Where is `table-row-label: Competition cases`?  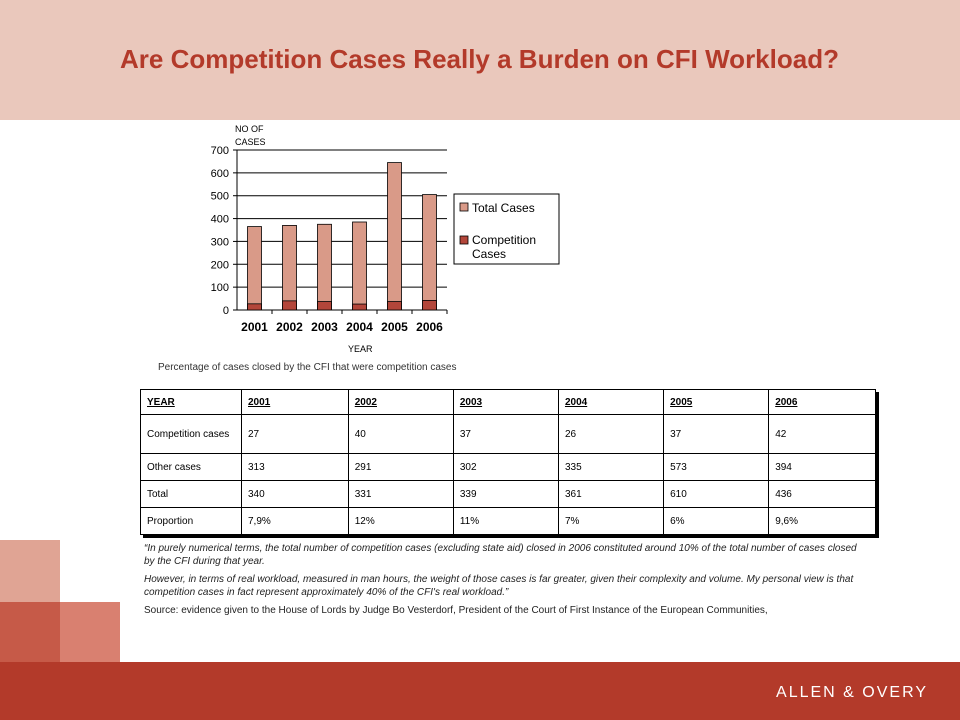 table-row-label: Competition cases is located at coordinates (191, 434).